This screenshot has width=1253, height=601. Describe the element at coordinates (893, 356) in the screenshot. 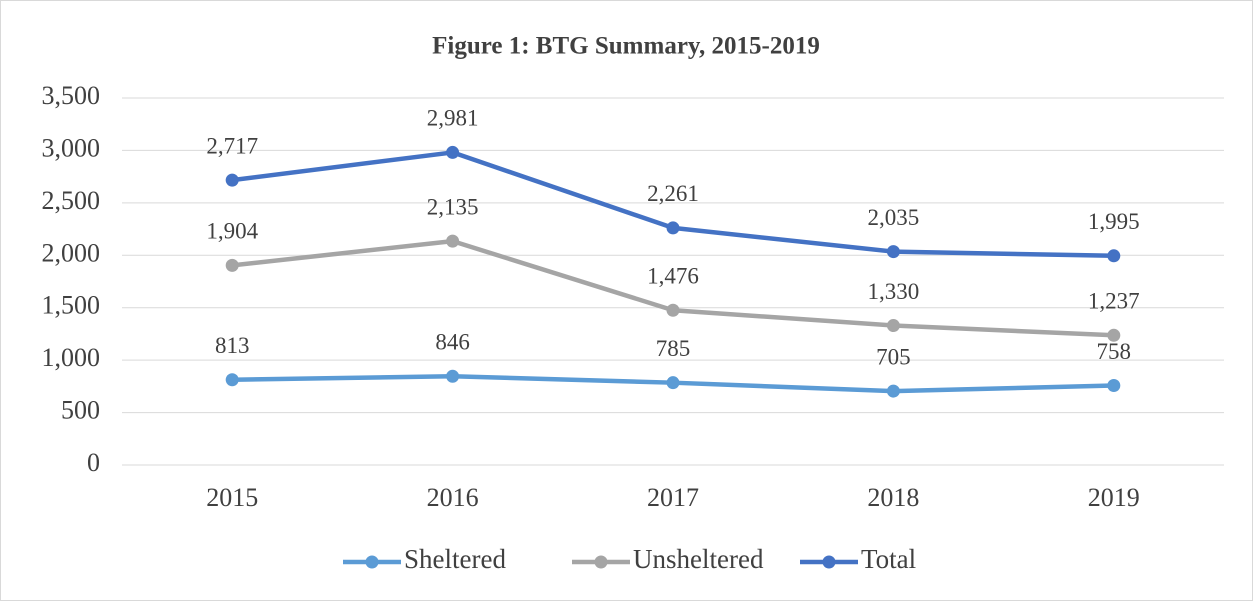

I see `data-label: 705` at that location.